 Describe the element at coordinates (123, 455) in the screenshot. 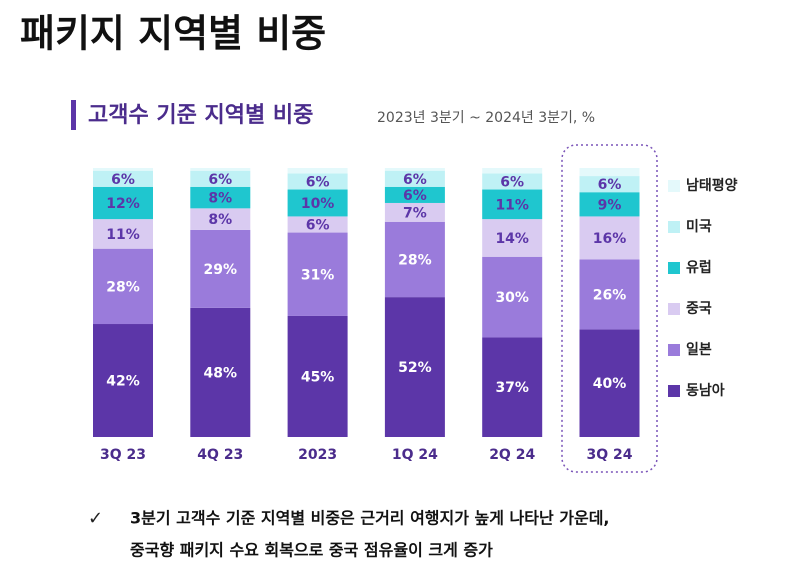

I see `x-tick-label: 3Q 23` at that location.